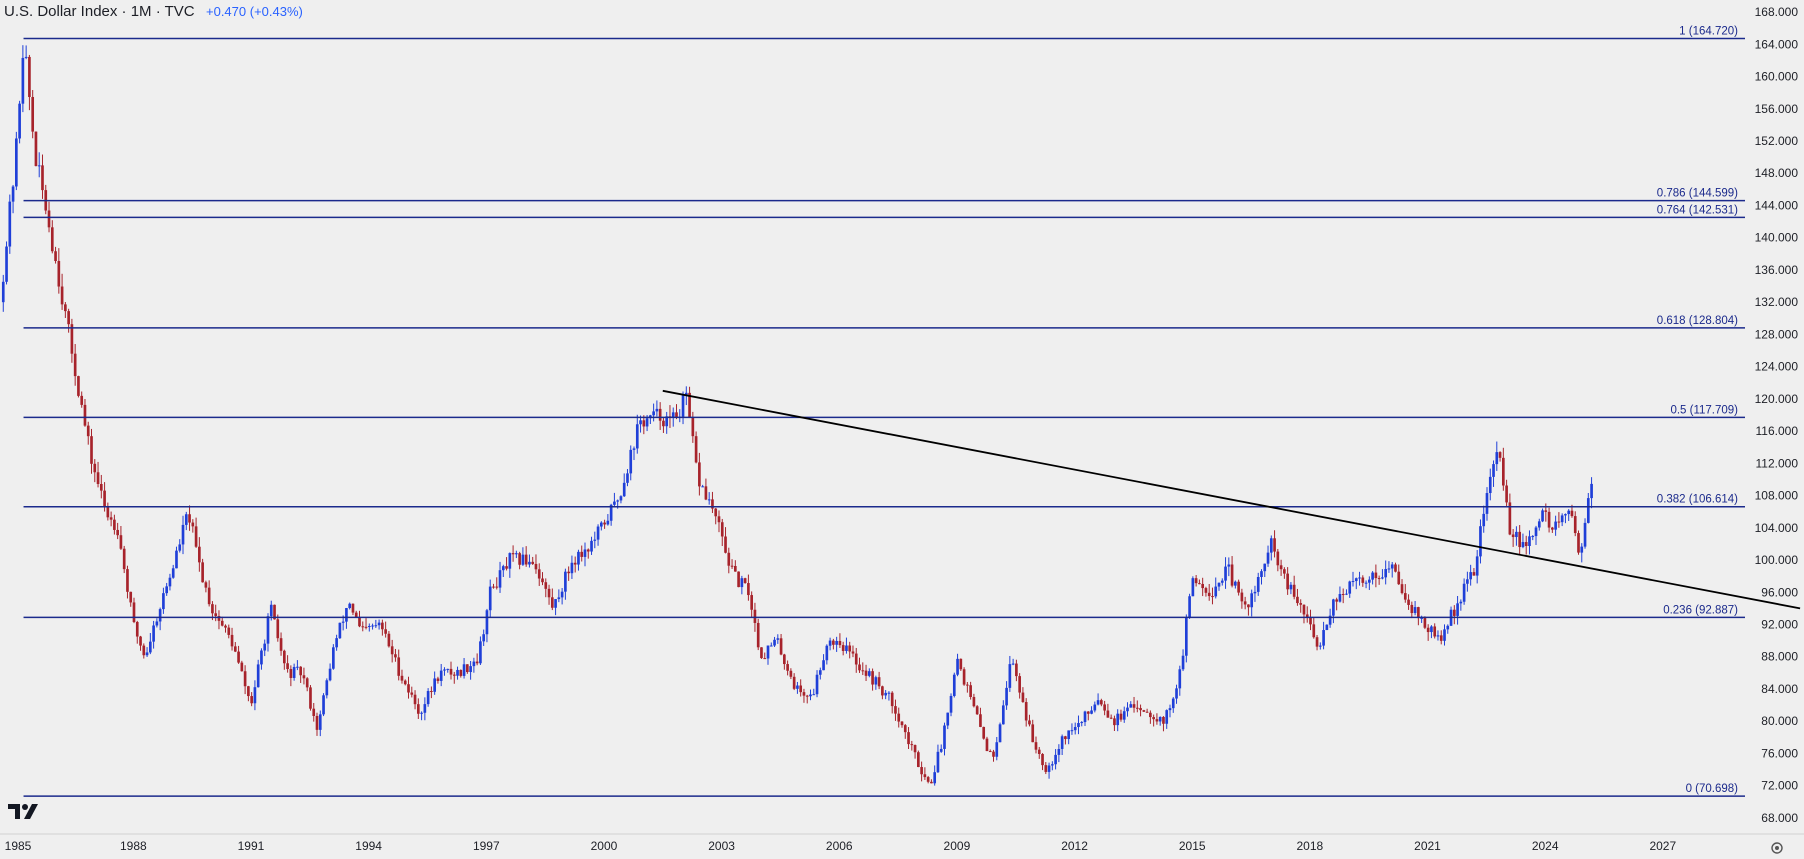 The height and width of the screenshot is (859, 1804). I want to click on price-tick-label: 168.000, so click(1777, 12).